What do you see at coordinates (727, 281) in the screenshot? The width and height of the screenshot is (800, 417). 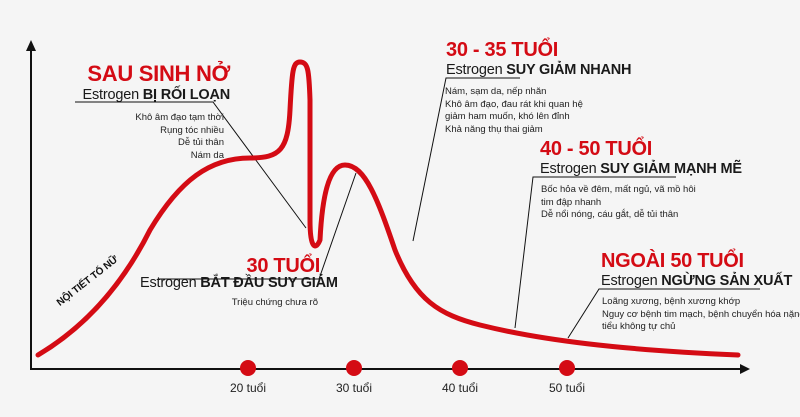 I see `subtitle-status: NGỪNG SẢN XUẤT` at bounding box center [727, 281].